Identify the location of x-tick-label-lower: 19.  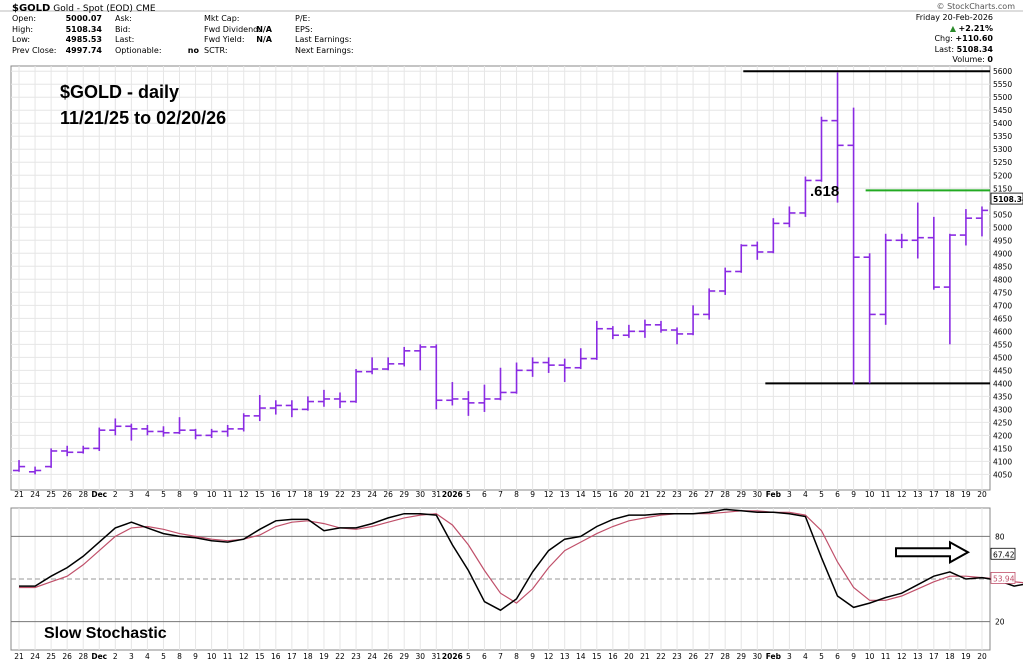
(966, 656).